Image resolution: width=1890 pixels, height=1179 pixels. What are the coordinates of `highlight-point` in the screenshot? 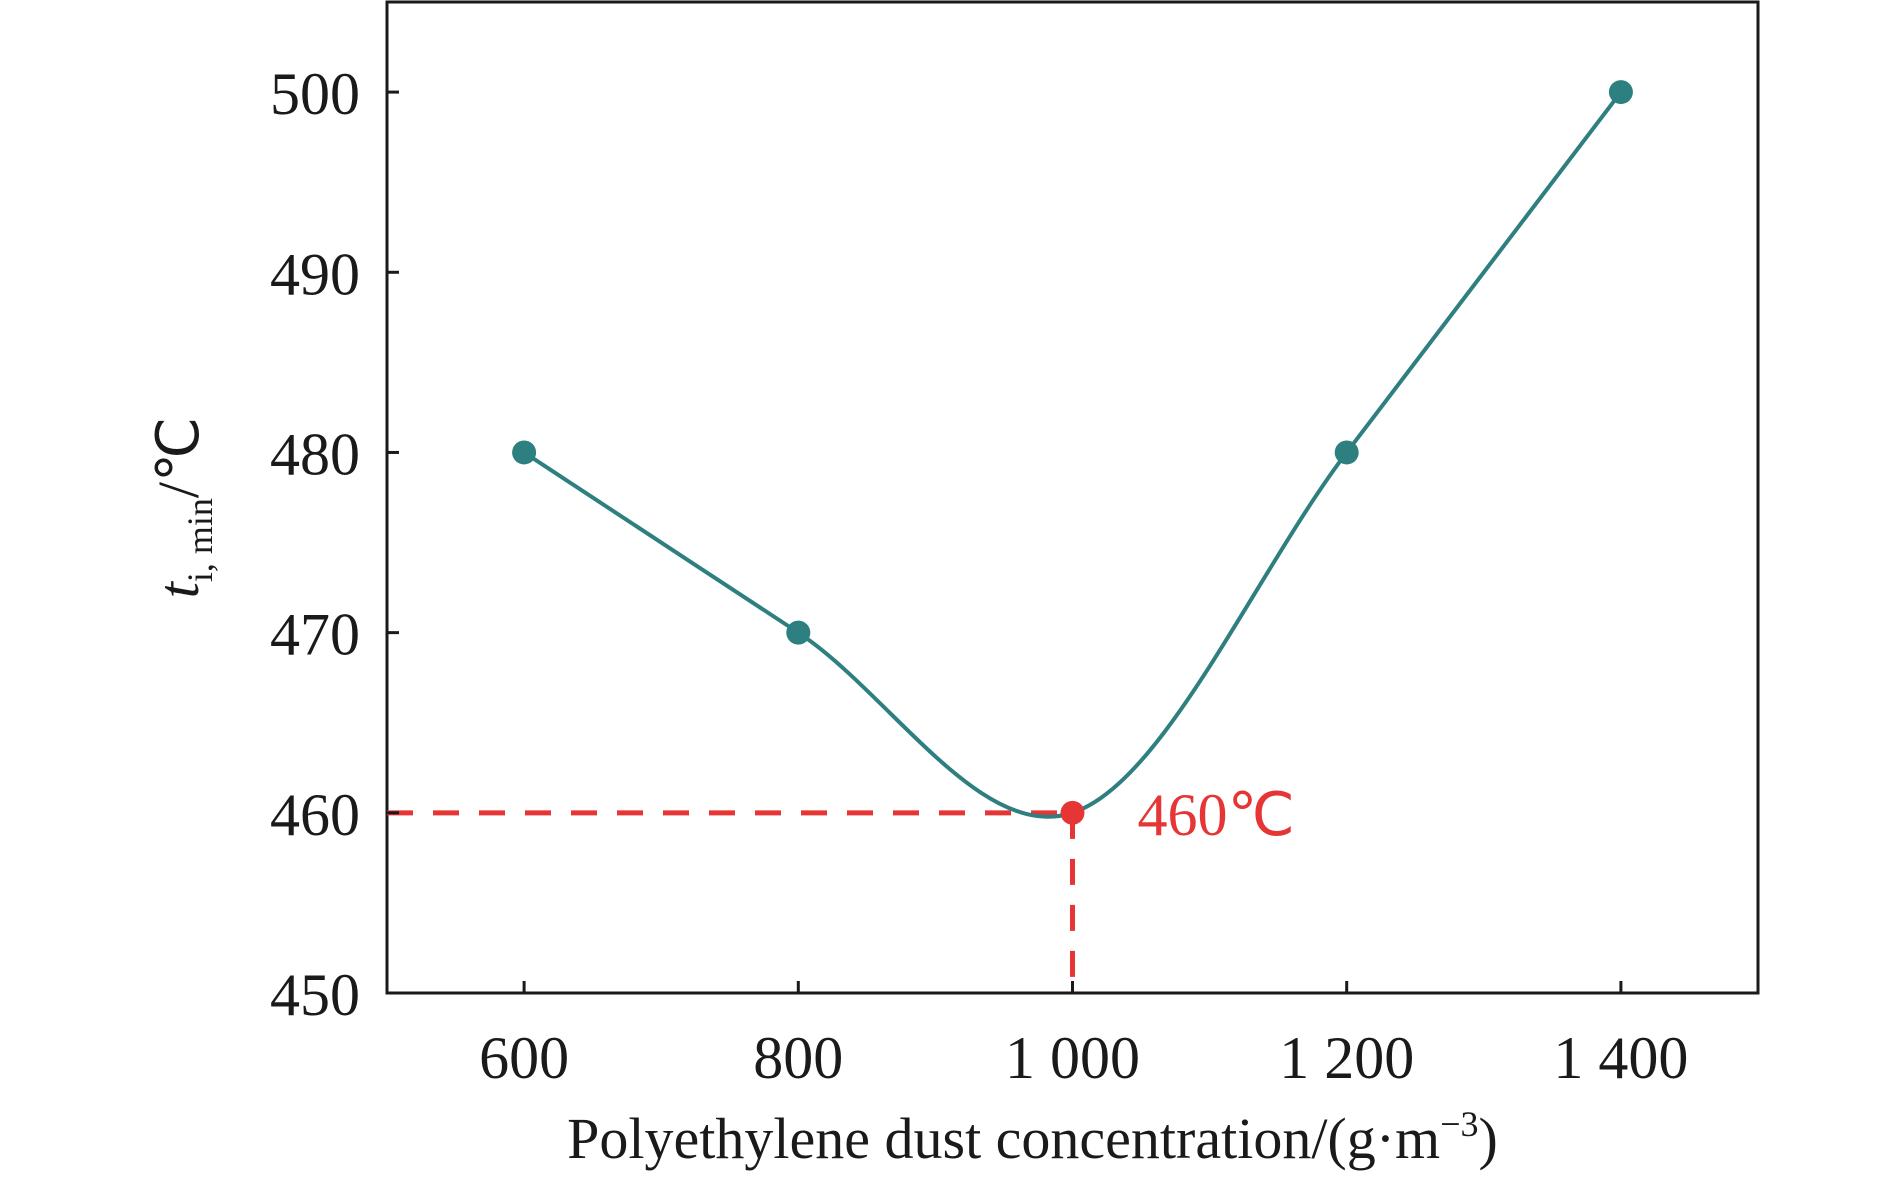 It's located at (1072, 812).